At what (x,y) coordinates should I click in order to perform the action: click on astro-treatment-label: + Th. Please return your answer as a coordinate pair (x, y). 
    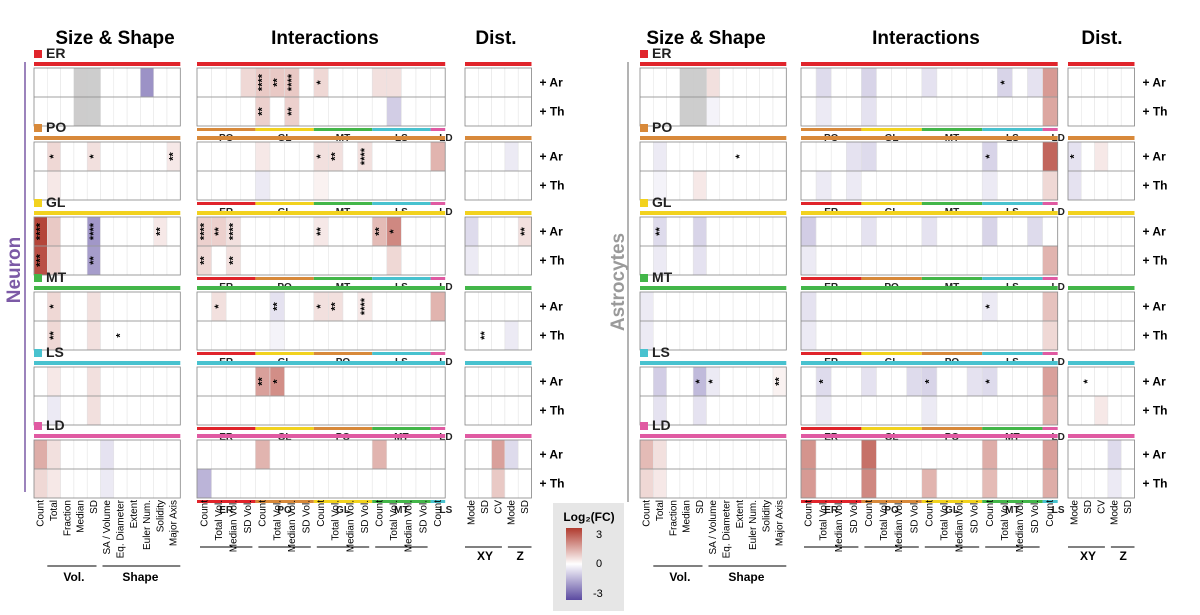
    Looking at the image, I should click on (1155, 261).